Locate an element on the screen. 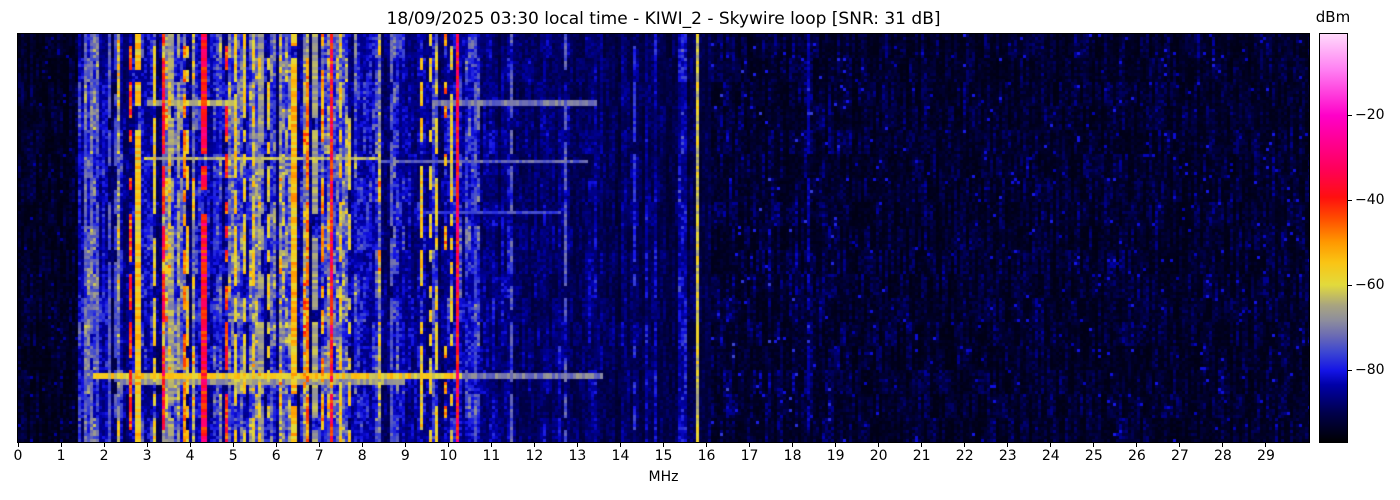 This screenshot has height=500, width=1400. x-tick-label: 20 is located at coordinates (878, 456).